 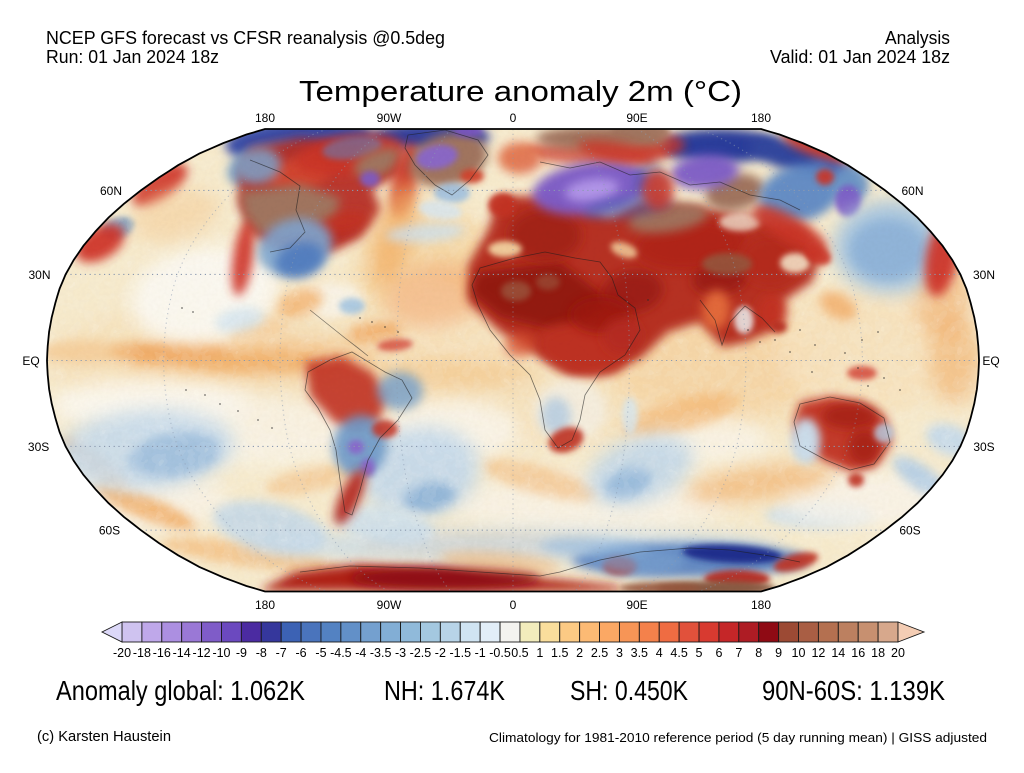 I want to click on svg-text: 10, so click(x=799, y=653).